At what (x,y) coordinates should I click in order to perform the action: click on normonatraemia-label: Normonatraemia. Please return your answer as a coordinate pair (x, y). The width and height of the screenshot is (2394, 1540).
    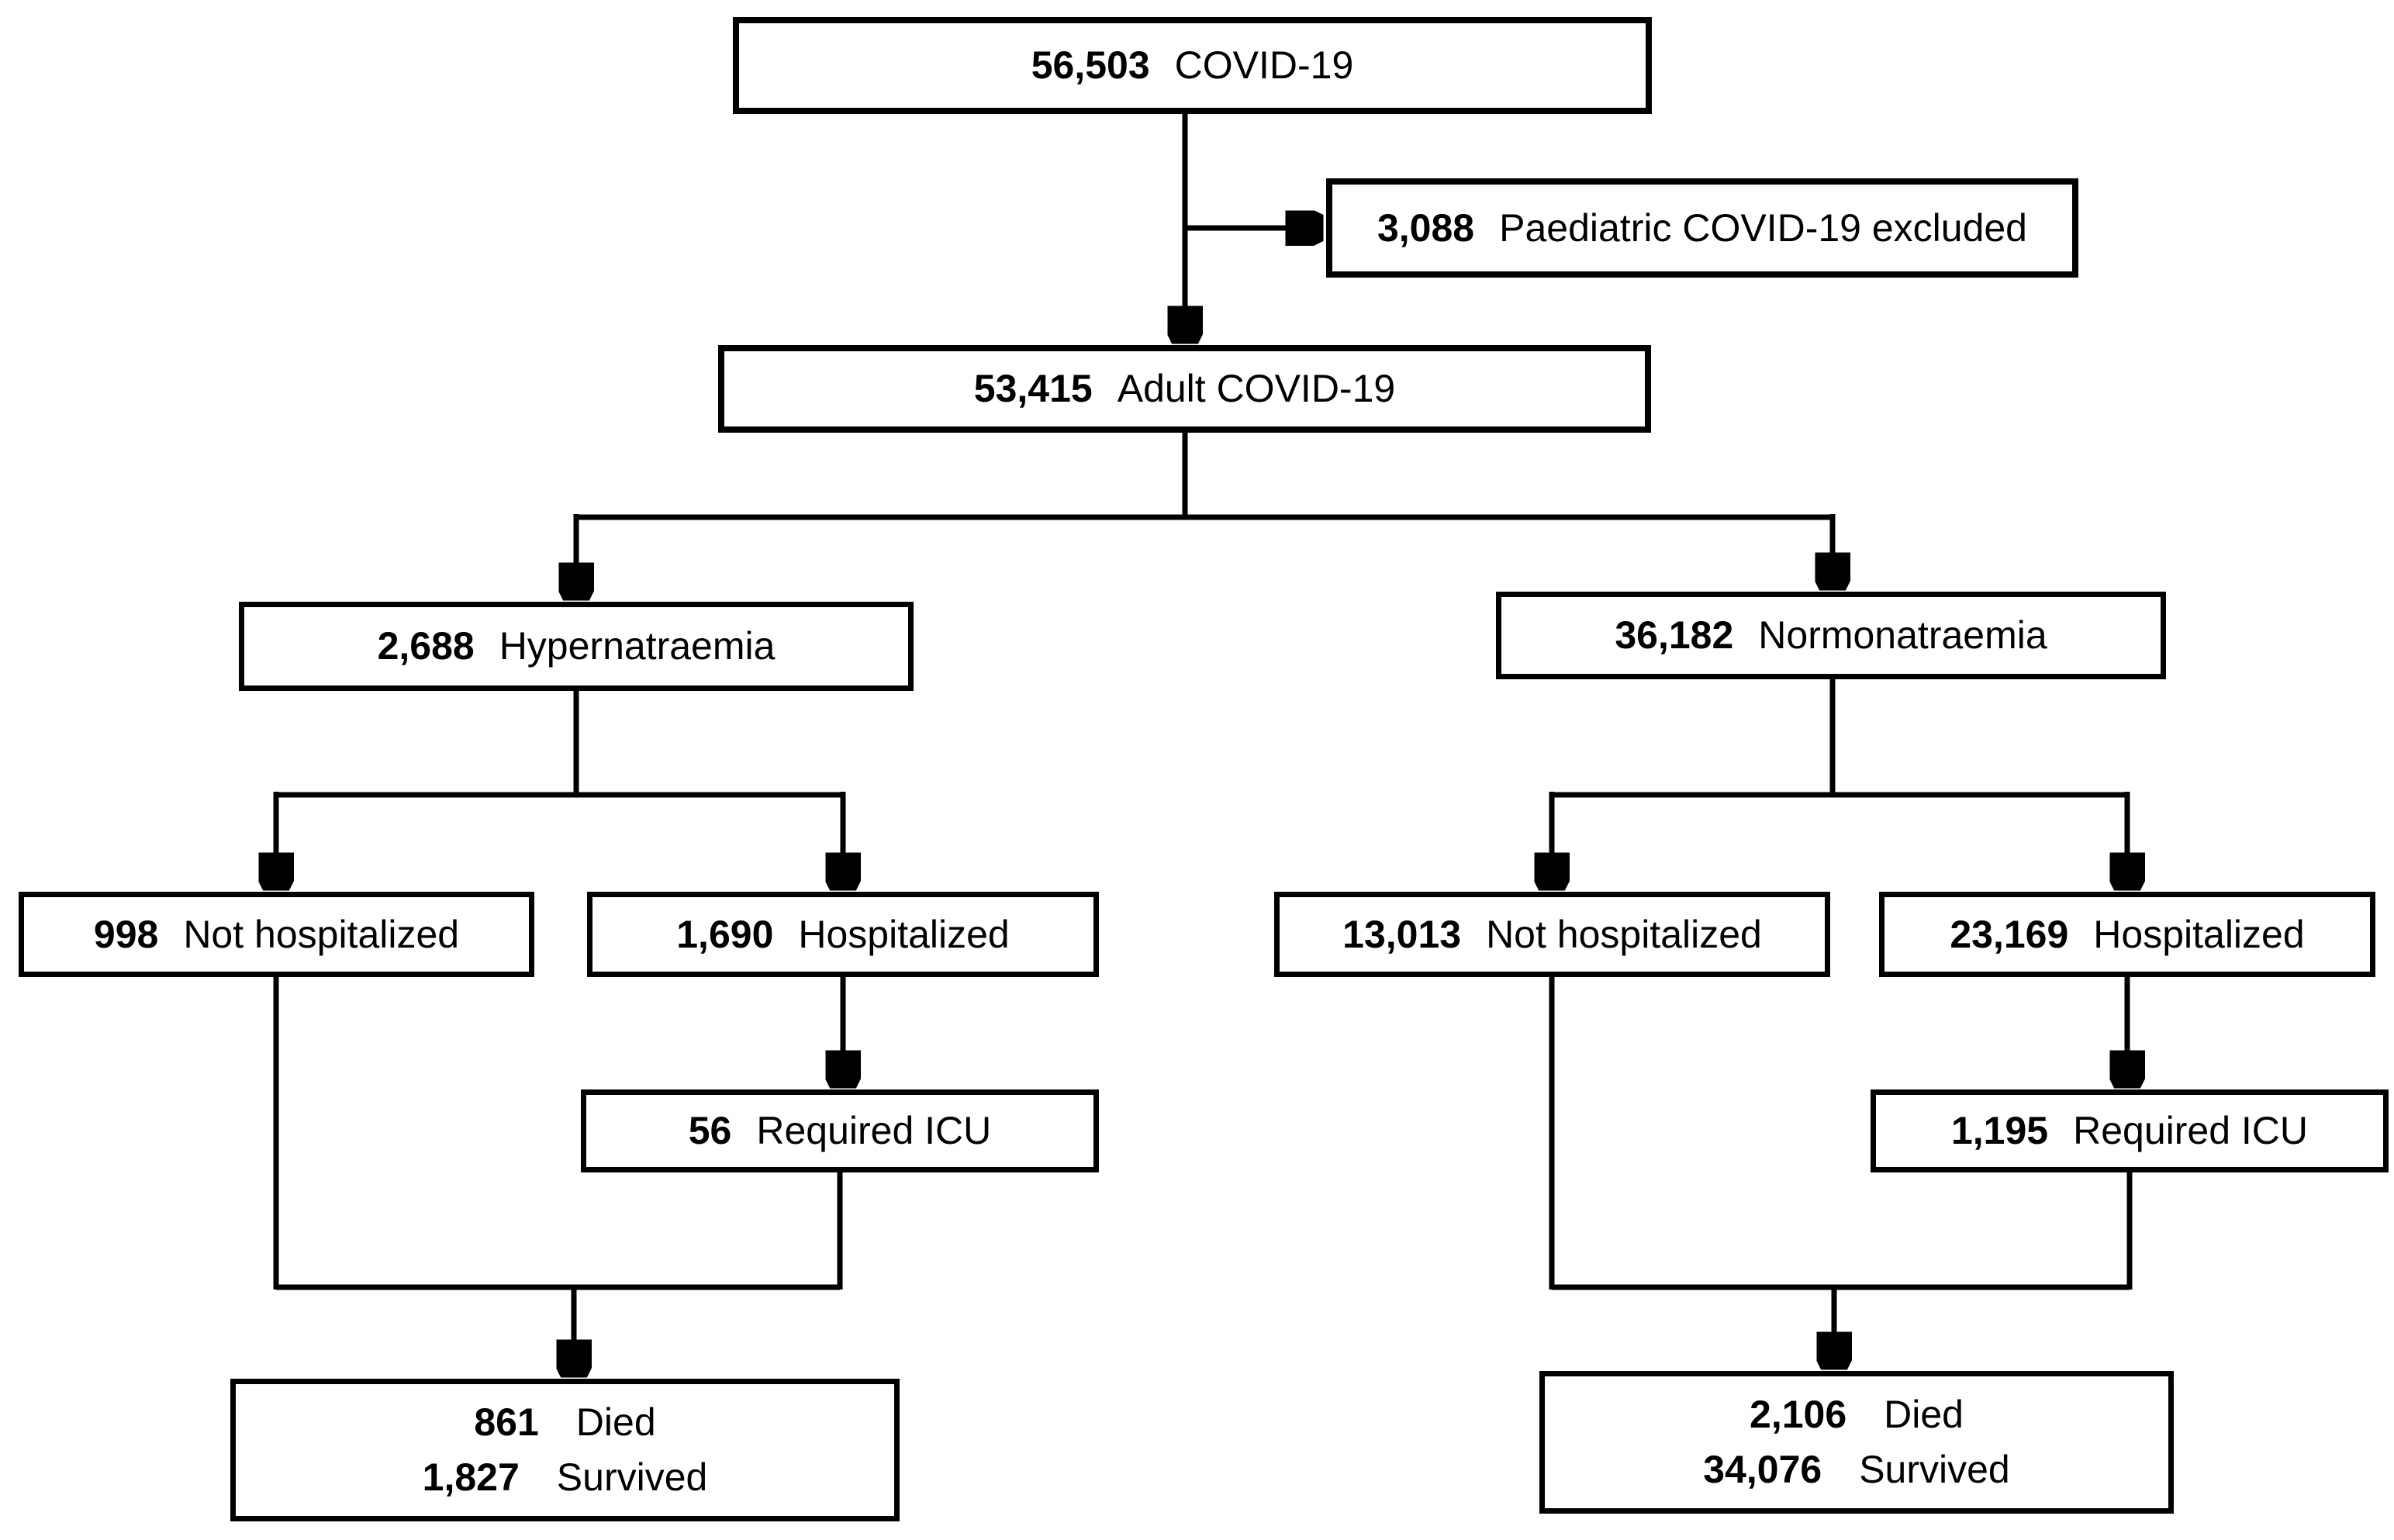
    Looking at the image, I should click on (1902, 635).